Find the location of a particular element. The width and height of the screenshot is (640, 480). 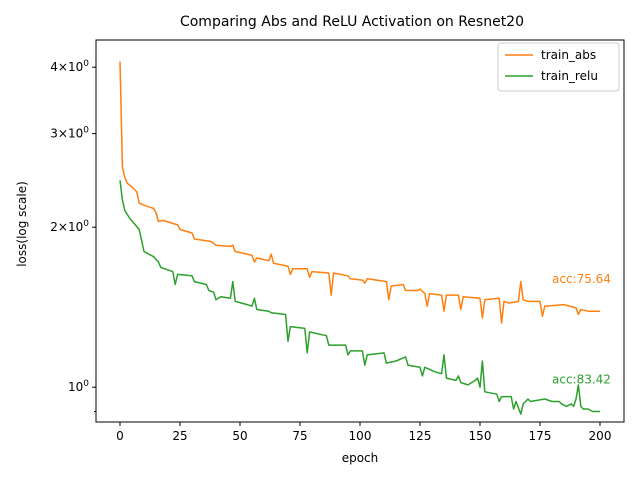

x-tick-label: 200 is located at coordinates (600, 436).